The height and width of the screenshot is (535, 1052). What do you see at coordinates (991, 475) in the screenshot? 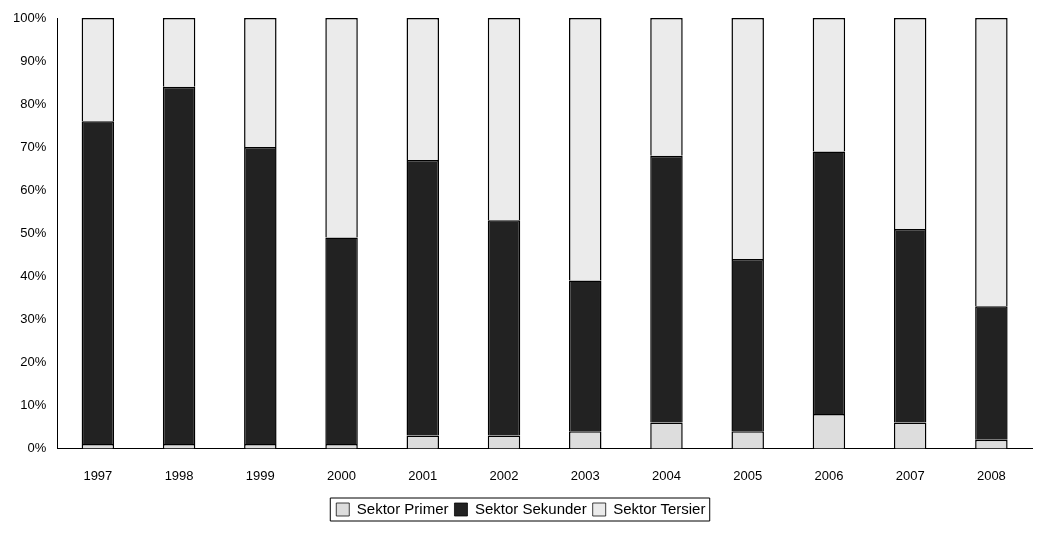
I see `x-tick-label: 2008` at bounding box center [991, 475].